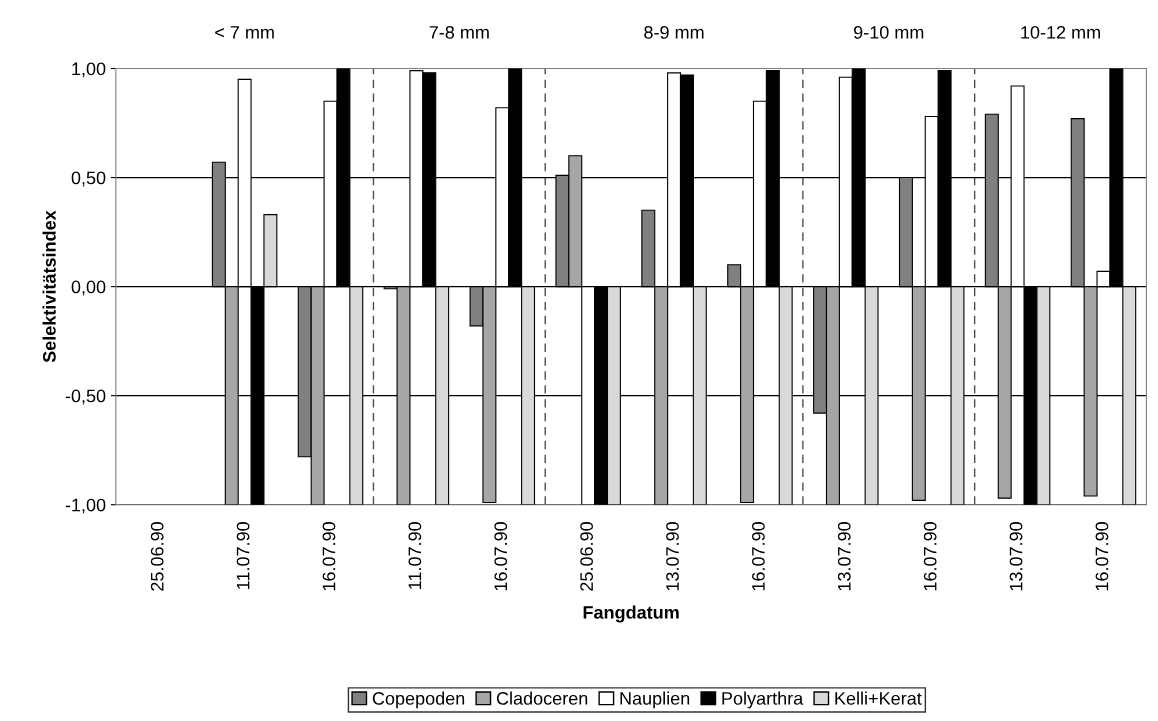 The image size is (1158, 721). What do you see at coordinates (542, 698) in the screenshot?
I see `legend-label: Cladoceren` at bounding box center [542, 698].